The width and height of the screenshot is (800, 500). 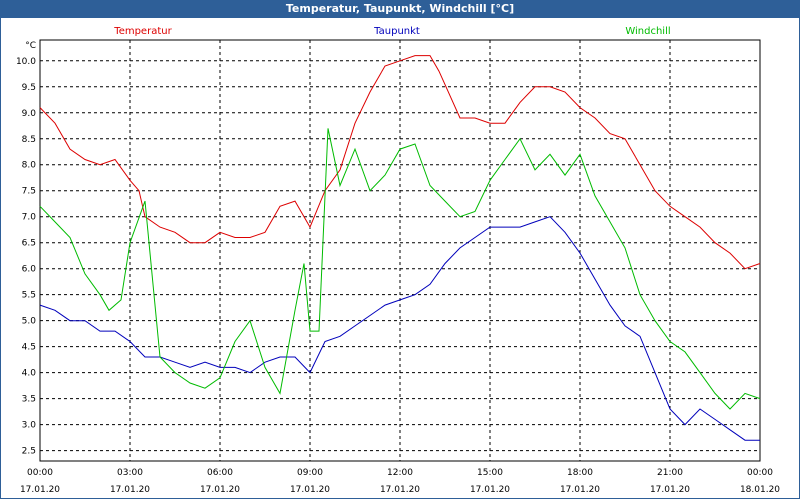 What do you see at coordinates (26, 62) in the screenshot?
I see `y-tick-label: 10.0` at bounding box center [26, 62].